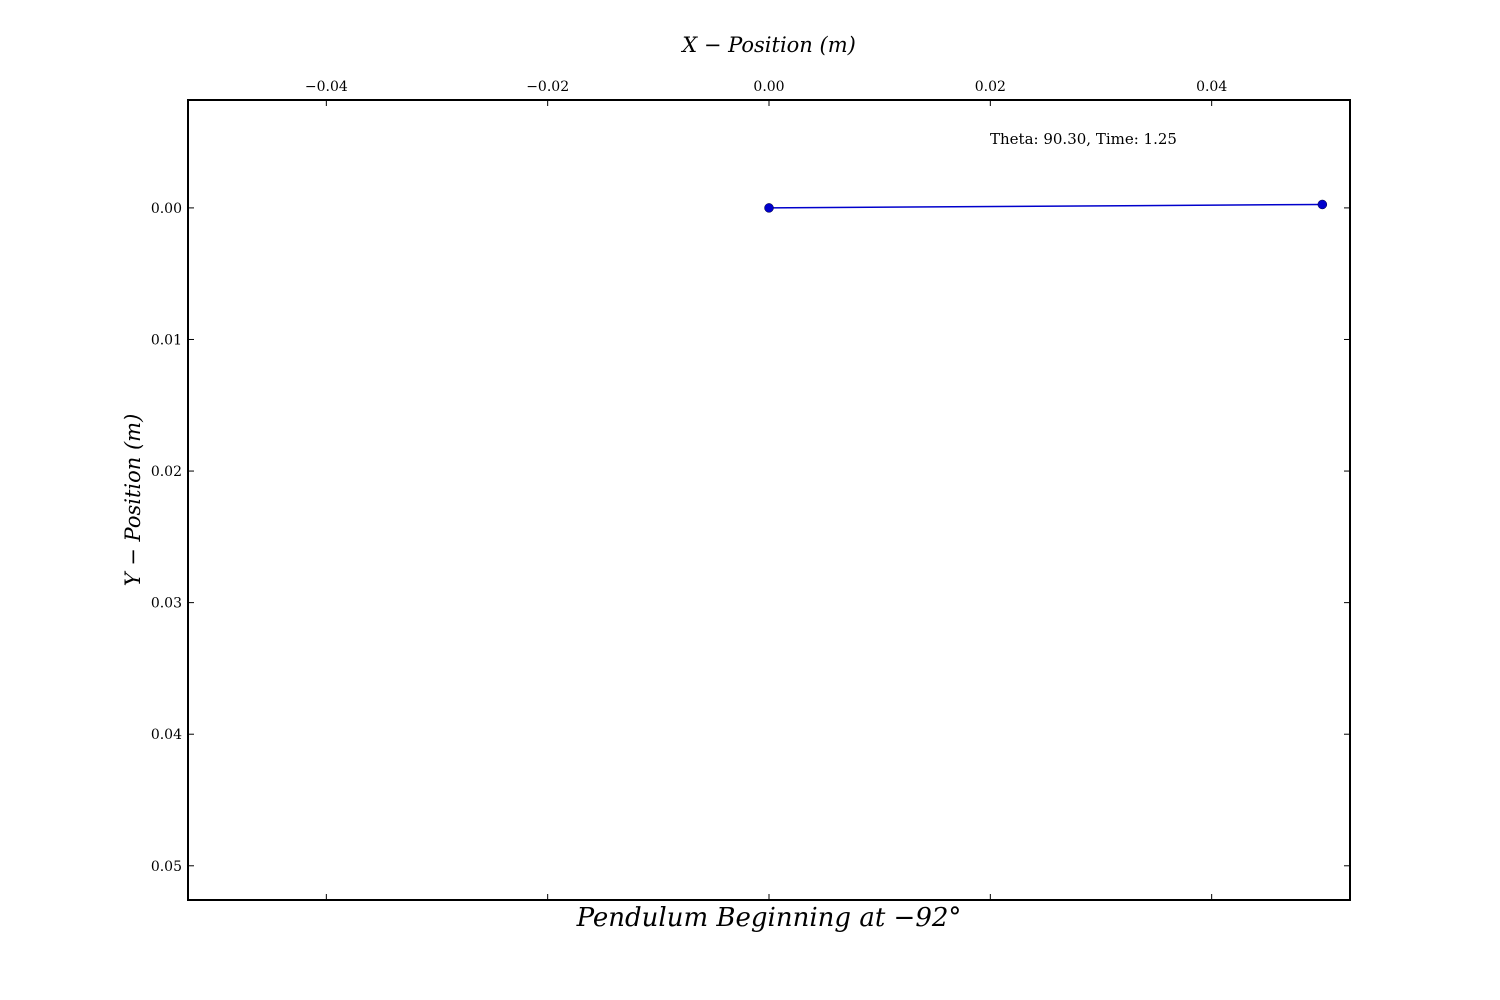 This screenshot has height=1000, width=1500. What do you see at coordinates (166, 209) in the screenshot?
I see `y-tick-label: 0.00` at bounding box center [166, 209].